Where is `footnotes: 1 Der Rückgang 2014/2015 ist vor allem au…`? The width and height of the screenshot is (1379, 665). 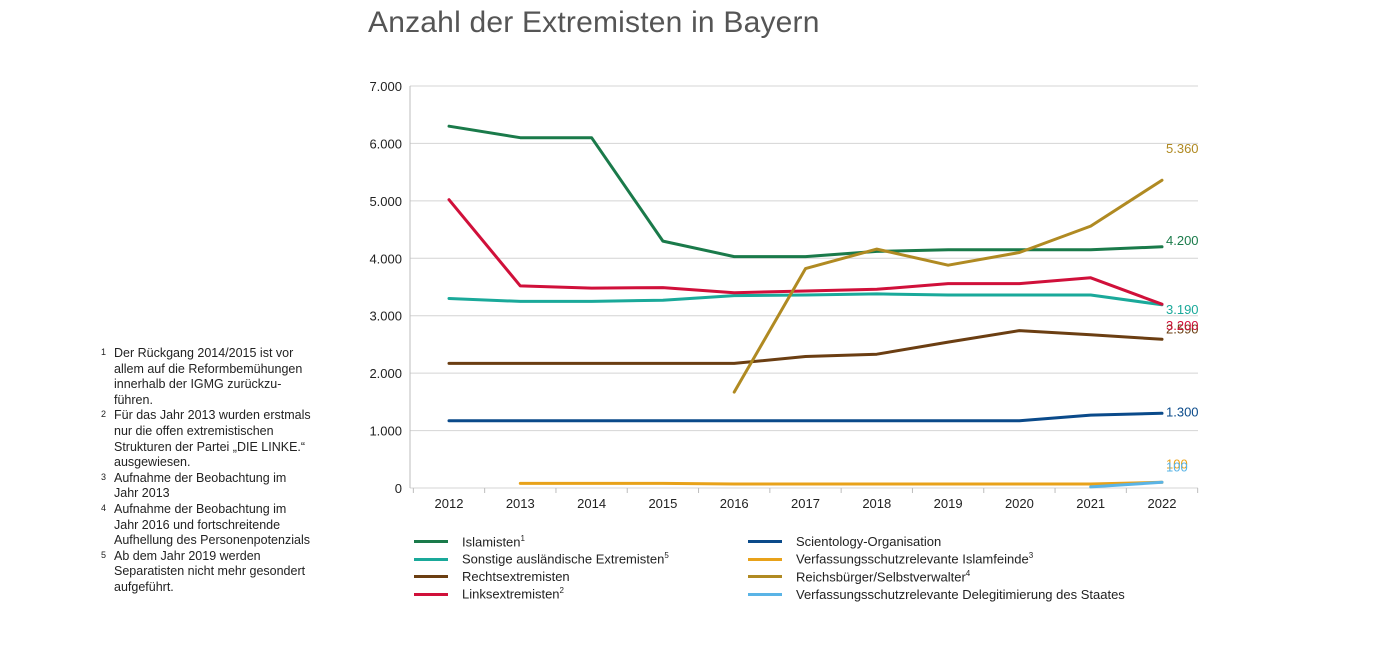
footnotes: 1 Der Rückgang 2014/2015 ist vor allem au… is located at coordinates (218, 471).